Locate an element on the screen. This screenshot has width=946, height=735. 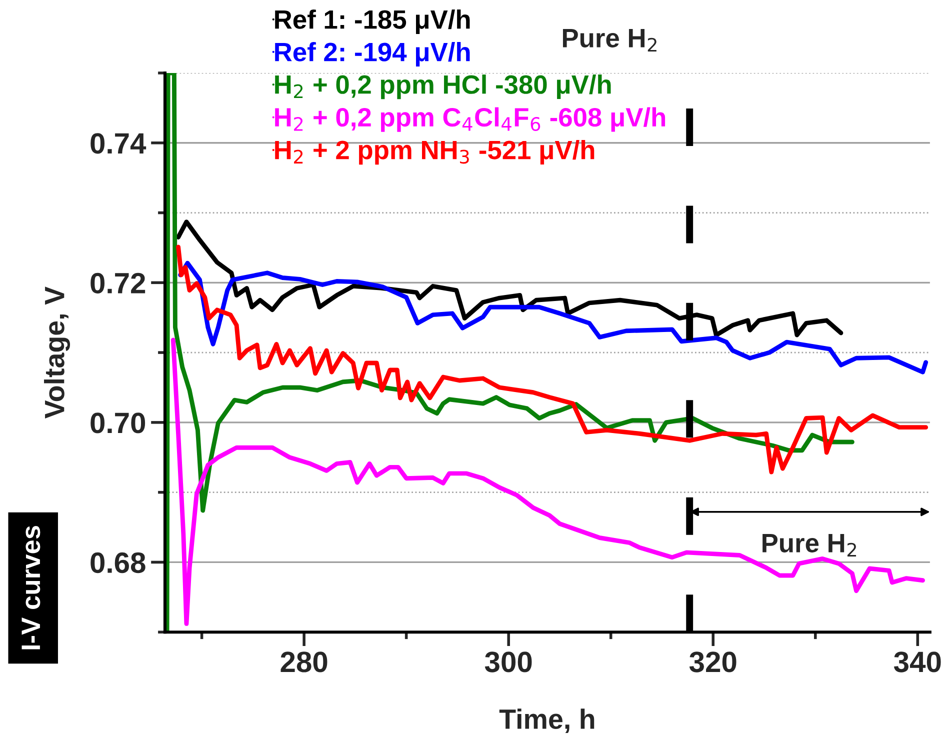
text: I-V curves is located at coordinates (31, 588).